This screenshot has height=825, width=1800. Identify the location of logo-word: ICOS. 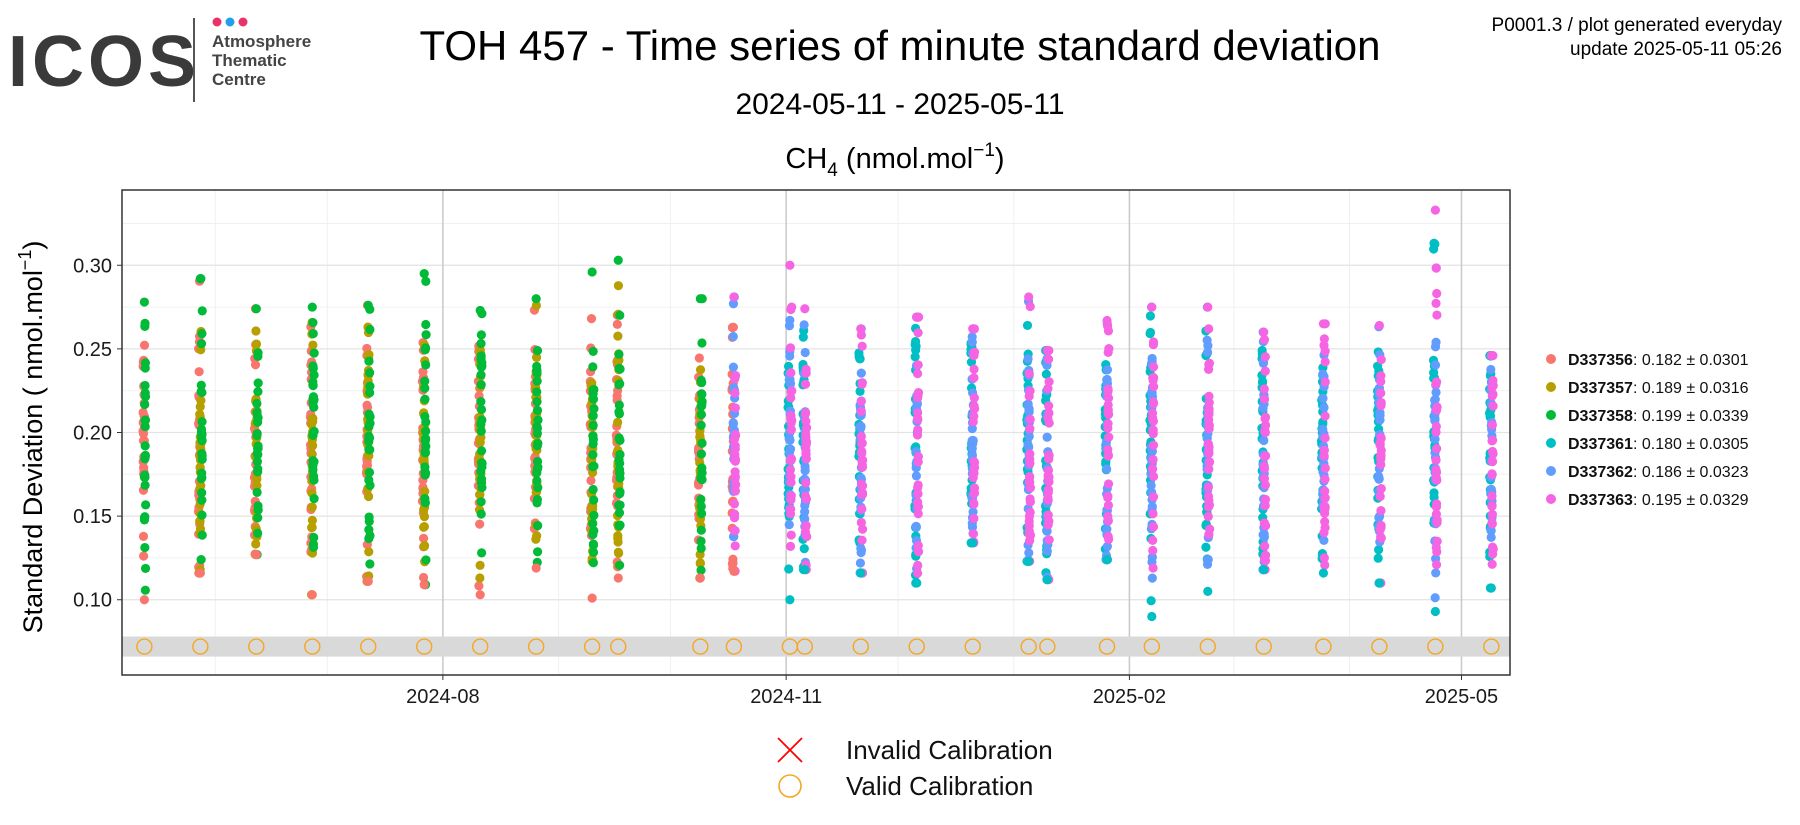
(104, 62).